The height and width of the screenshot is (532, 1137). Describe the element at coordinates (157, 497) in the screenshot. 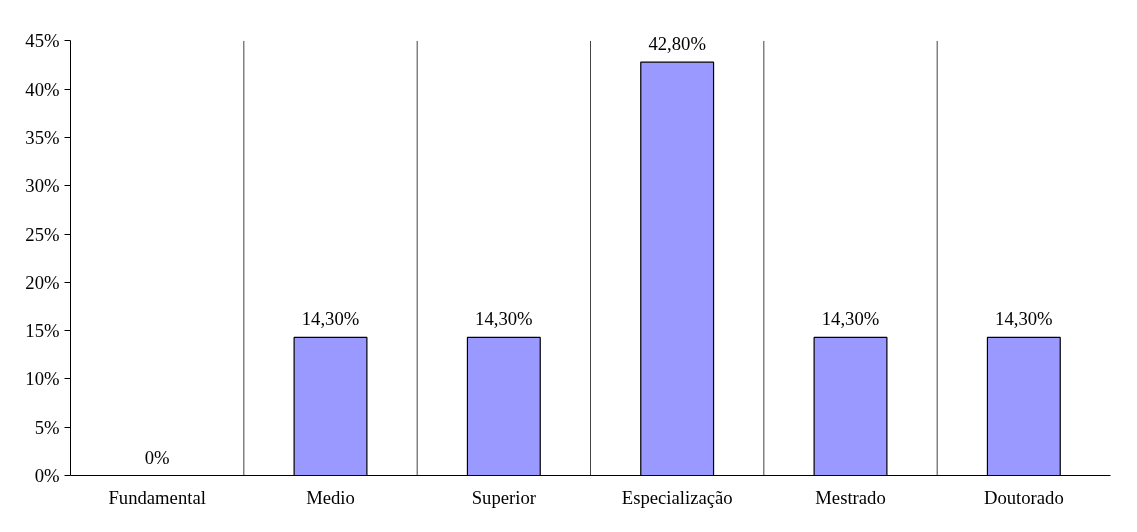

I see `x-tick-label: Fundamental` at that location.